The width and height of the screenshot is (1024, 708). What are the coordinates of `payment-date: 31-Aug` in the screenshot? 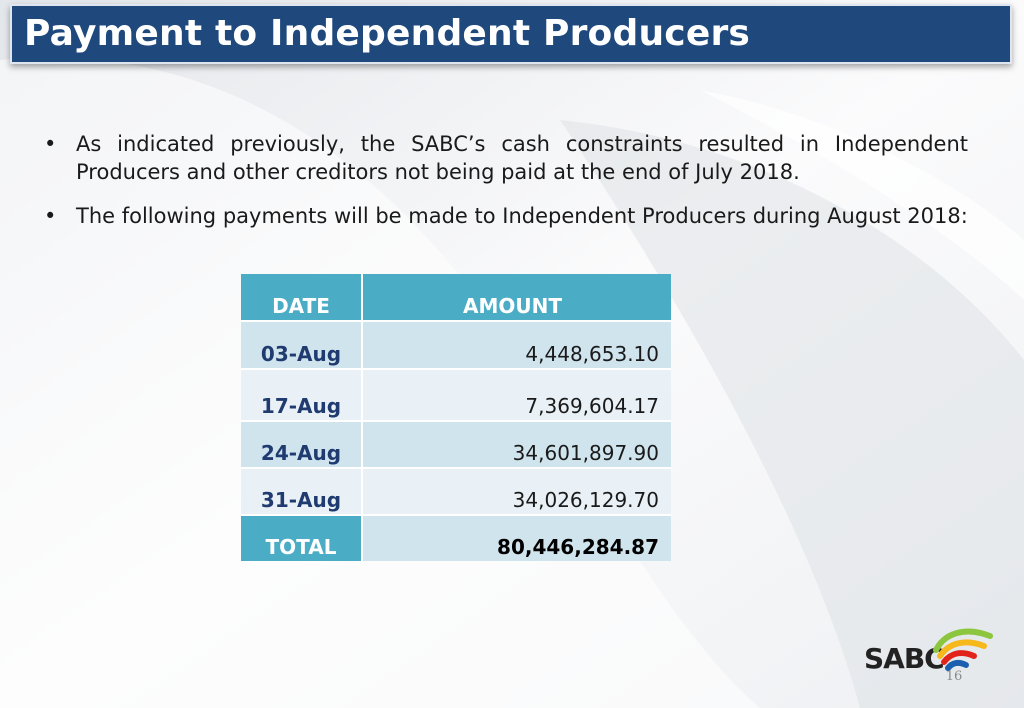 It's located at (302, 490).